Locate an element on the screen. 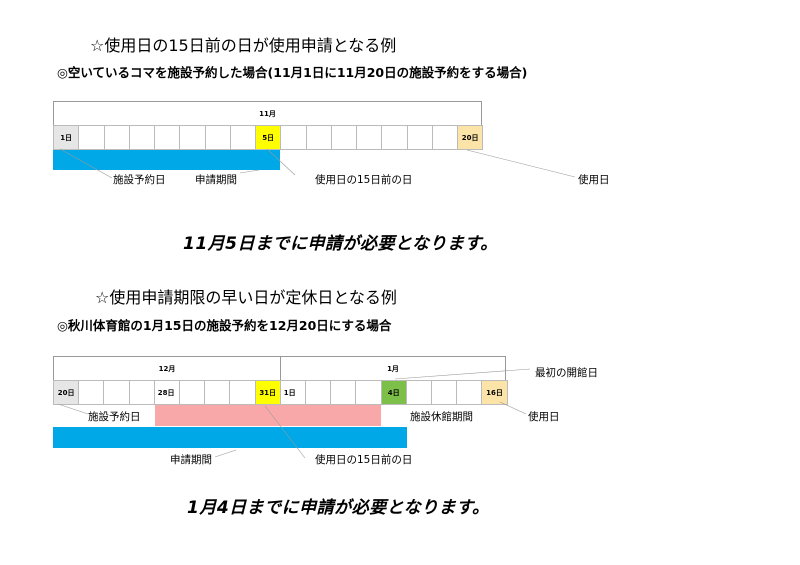  label-closed-period: 施設休館期間 is located at coordinates (441, 417).